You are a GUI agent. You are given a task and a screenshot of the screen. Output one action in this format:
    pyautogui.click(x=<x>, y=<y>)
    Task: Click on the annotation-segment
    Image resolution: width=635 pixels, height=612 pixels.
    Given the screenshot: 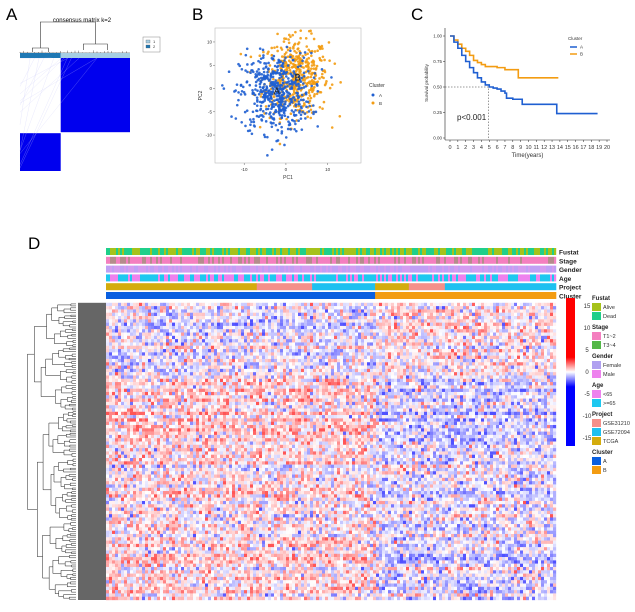 What is the action you would take?
    pyautogui.click(x=427, y=287)
    